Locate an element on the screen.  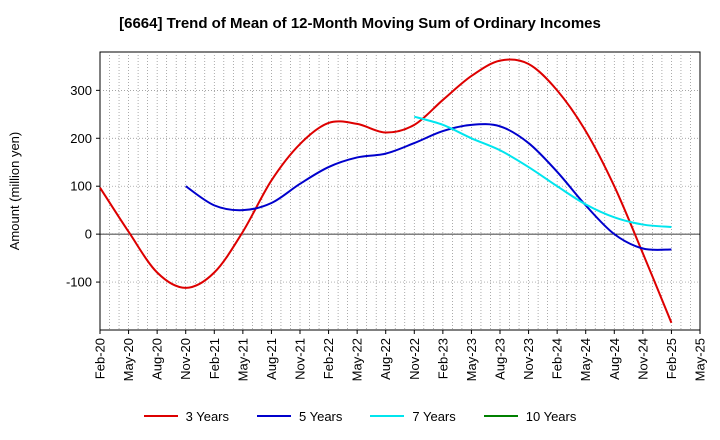
x-tick-label: Nov-21 is located at coordinates (300, 359).